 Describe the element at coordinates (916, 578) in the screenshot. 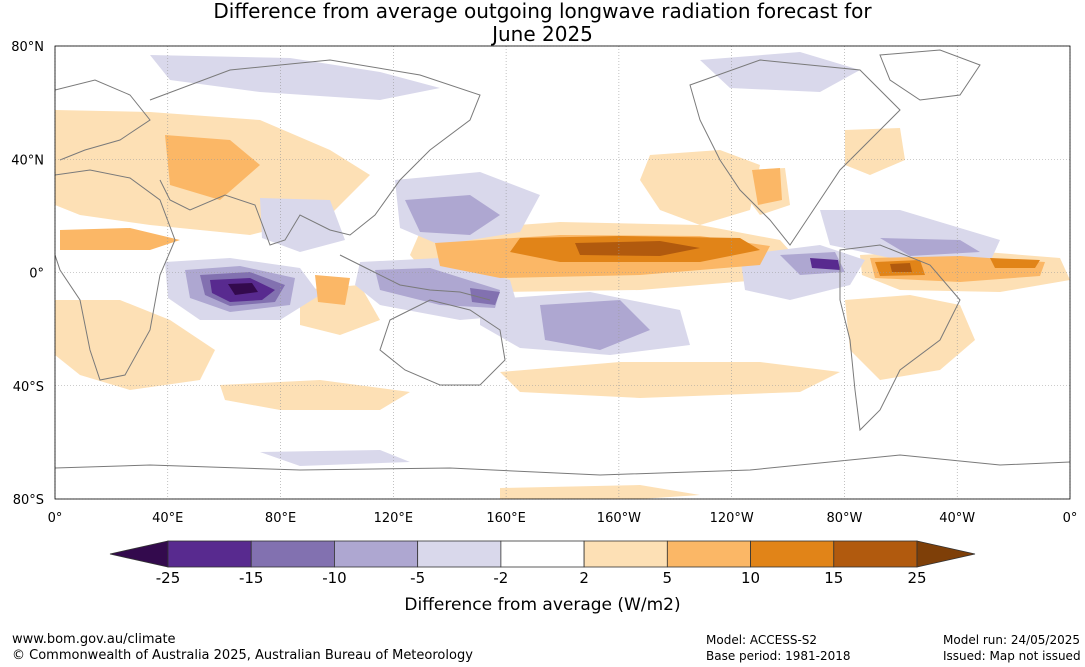

I see `colorbar-tick-label: 25` at that location.